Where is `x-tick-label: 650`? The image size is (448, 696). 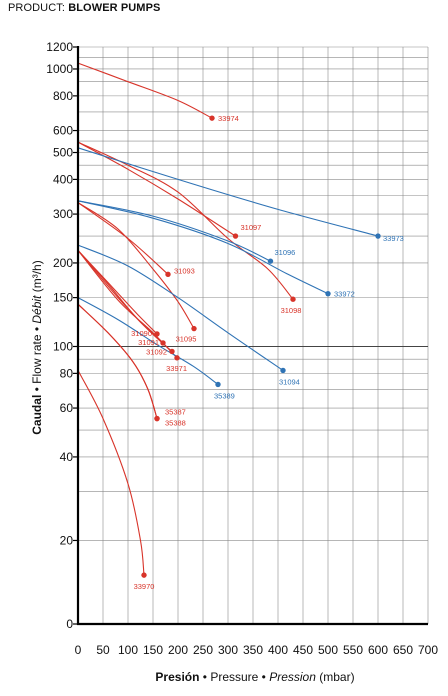
x-tick-label: 650 is located at coordinates (403, 650).